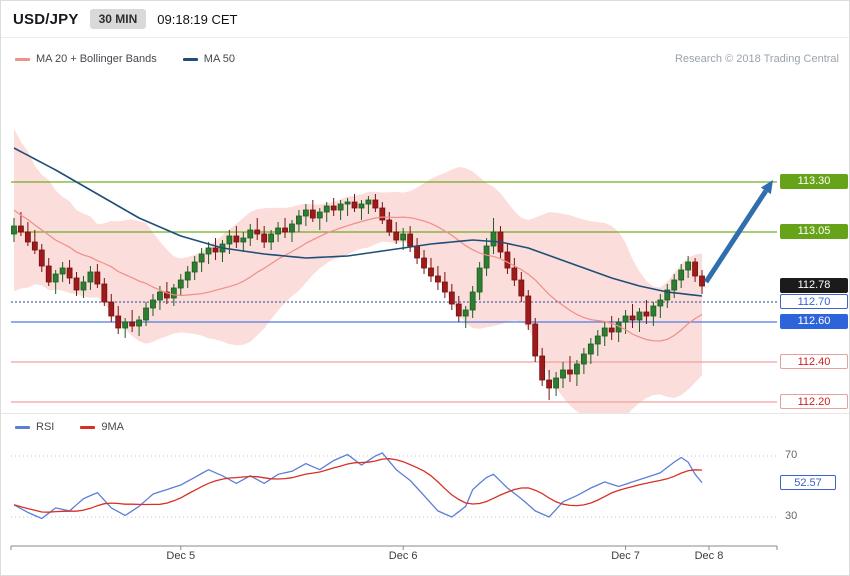  What do you see at coordinates (814, 285) in the screenshot?
I see `price-level-label-112-78: 112.78` at bounding box center [814, 285].